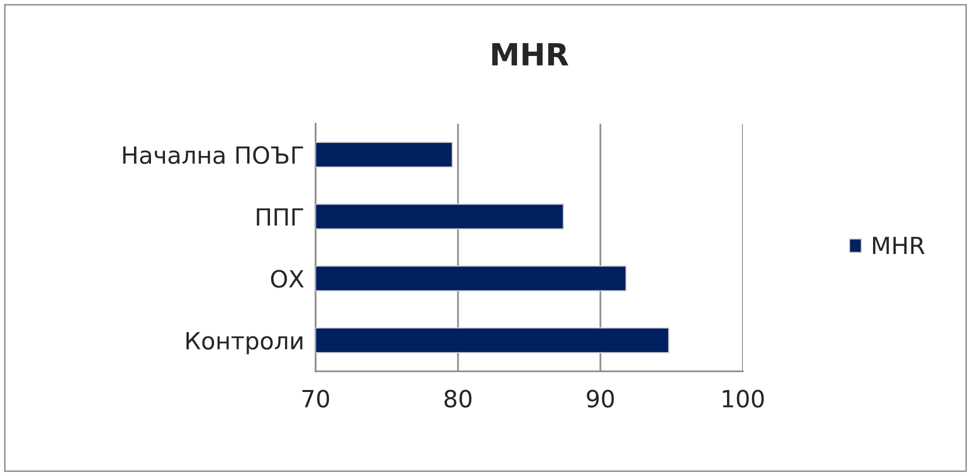  What do you see at coordinates (280, 217) in the screenshot?
I see `y-tick-label: ППГ` at bounding box center [280, 217].